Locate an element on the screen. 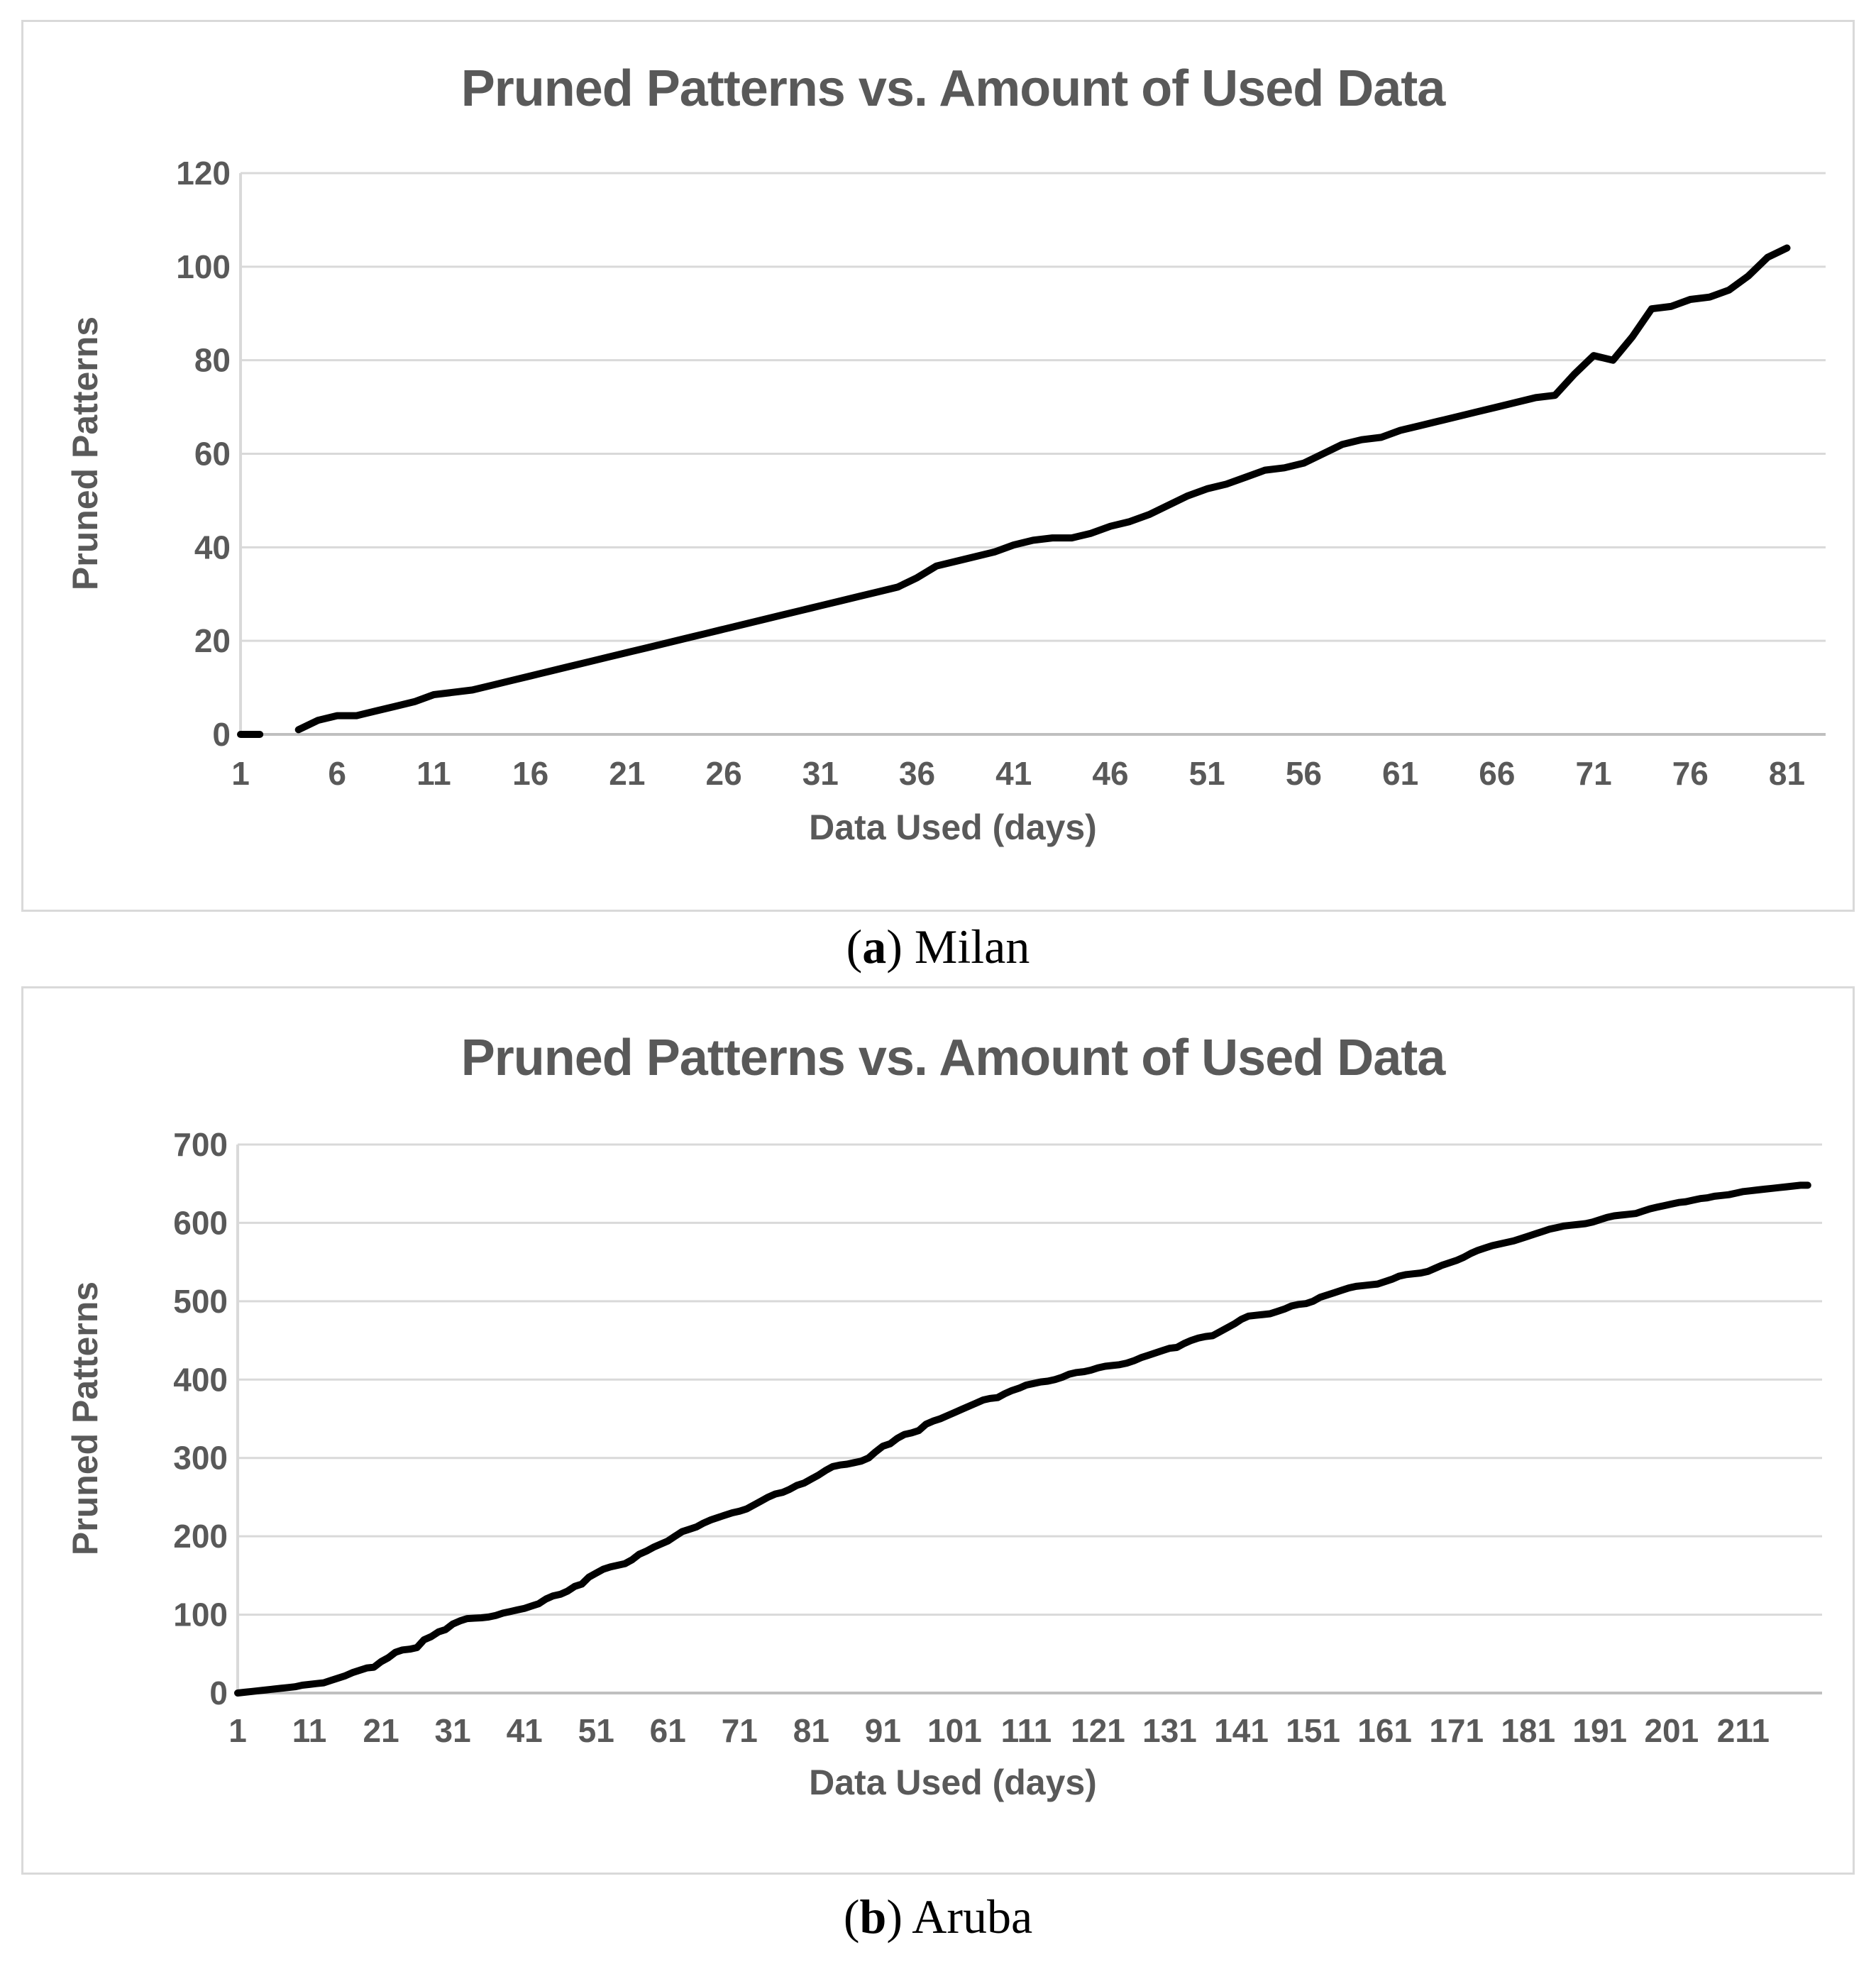 The height and width of the screenshot is (1974, 1876). x-tick-label: 131 is located at coordinates (1170, 1730).